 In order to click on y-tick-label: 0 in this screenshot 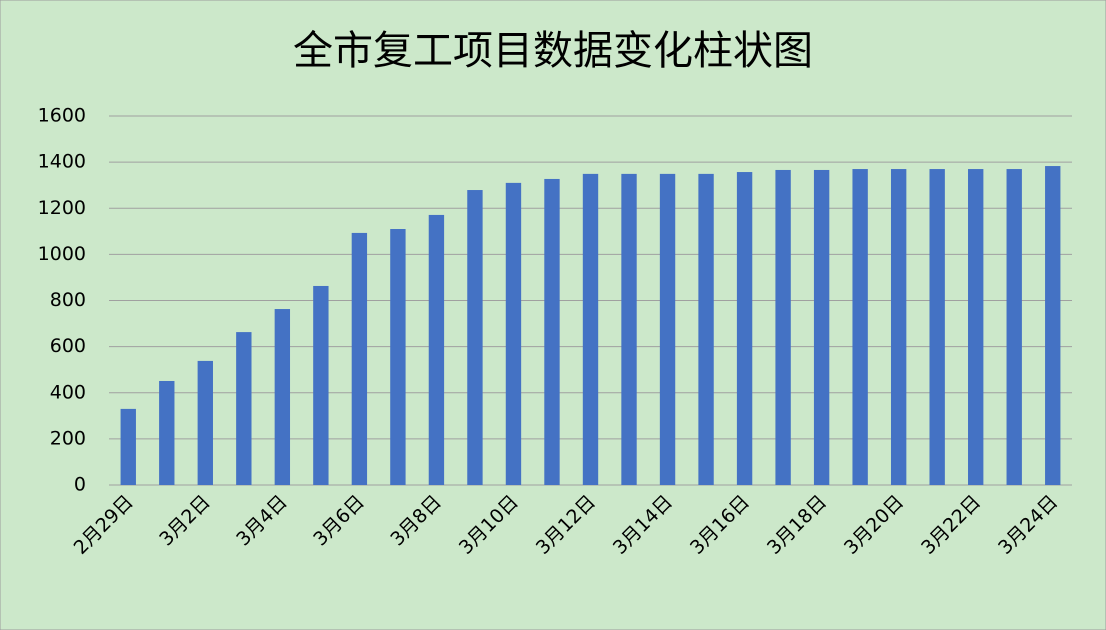, I will do `click(80, 485)`.